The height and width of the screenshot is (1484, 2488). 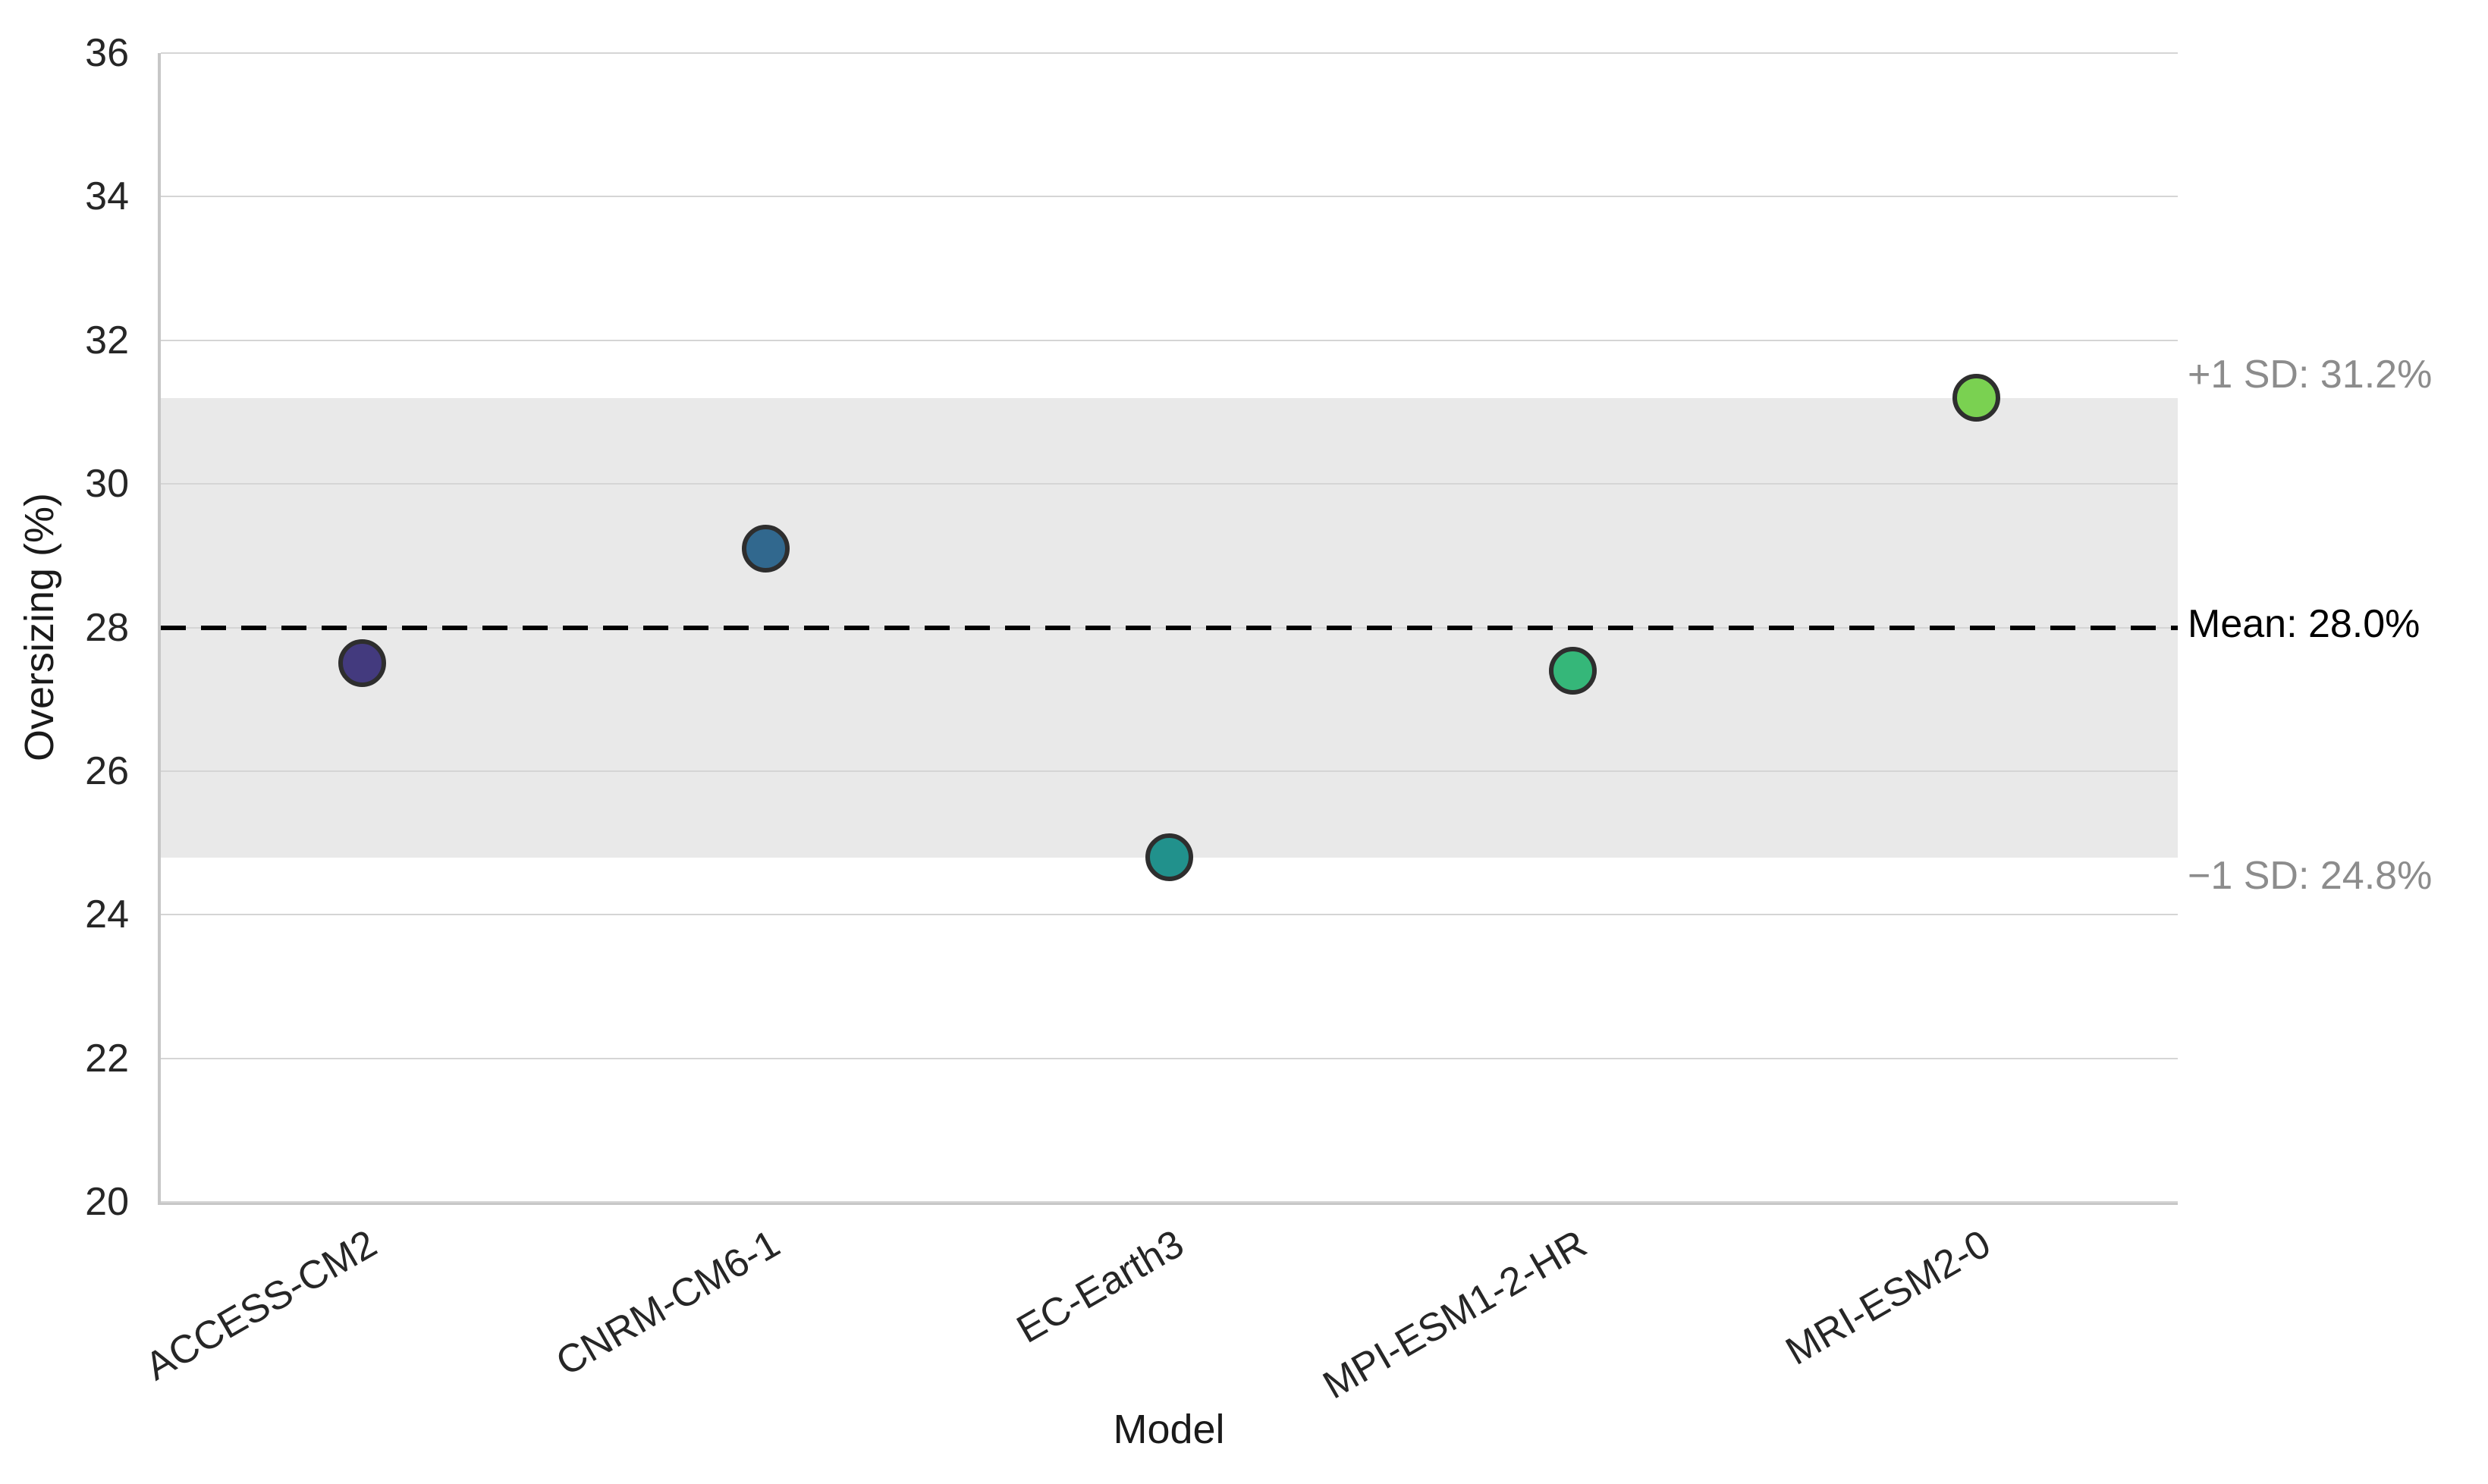 What do you see at coordinates (159, 629) in the screenshot?
I see `y-axis-spine` at bounding box center [159, 629].